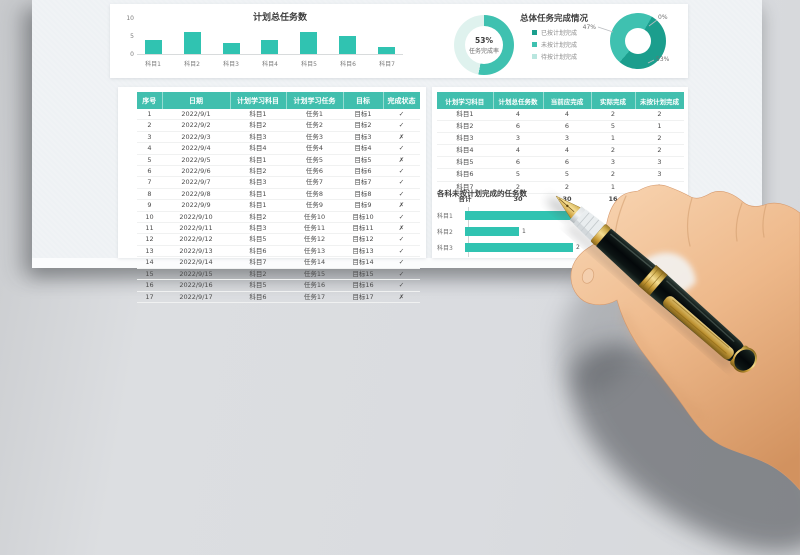  Describe the element at coordinates (149, 205) in the screenshot. I see `plan-table-cell: 9` at that location.